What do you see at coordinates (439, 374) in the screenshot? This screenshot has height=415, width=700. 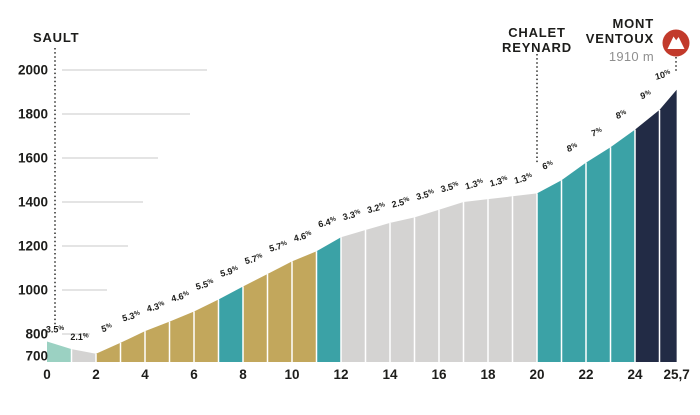 I see `x-tick-label: 16` at bounding box center [439, 374].